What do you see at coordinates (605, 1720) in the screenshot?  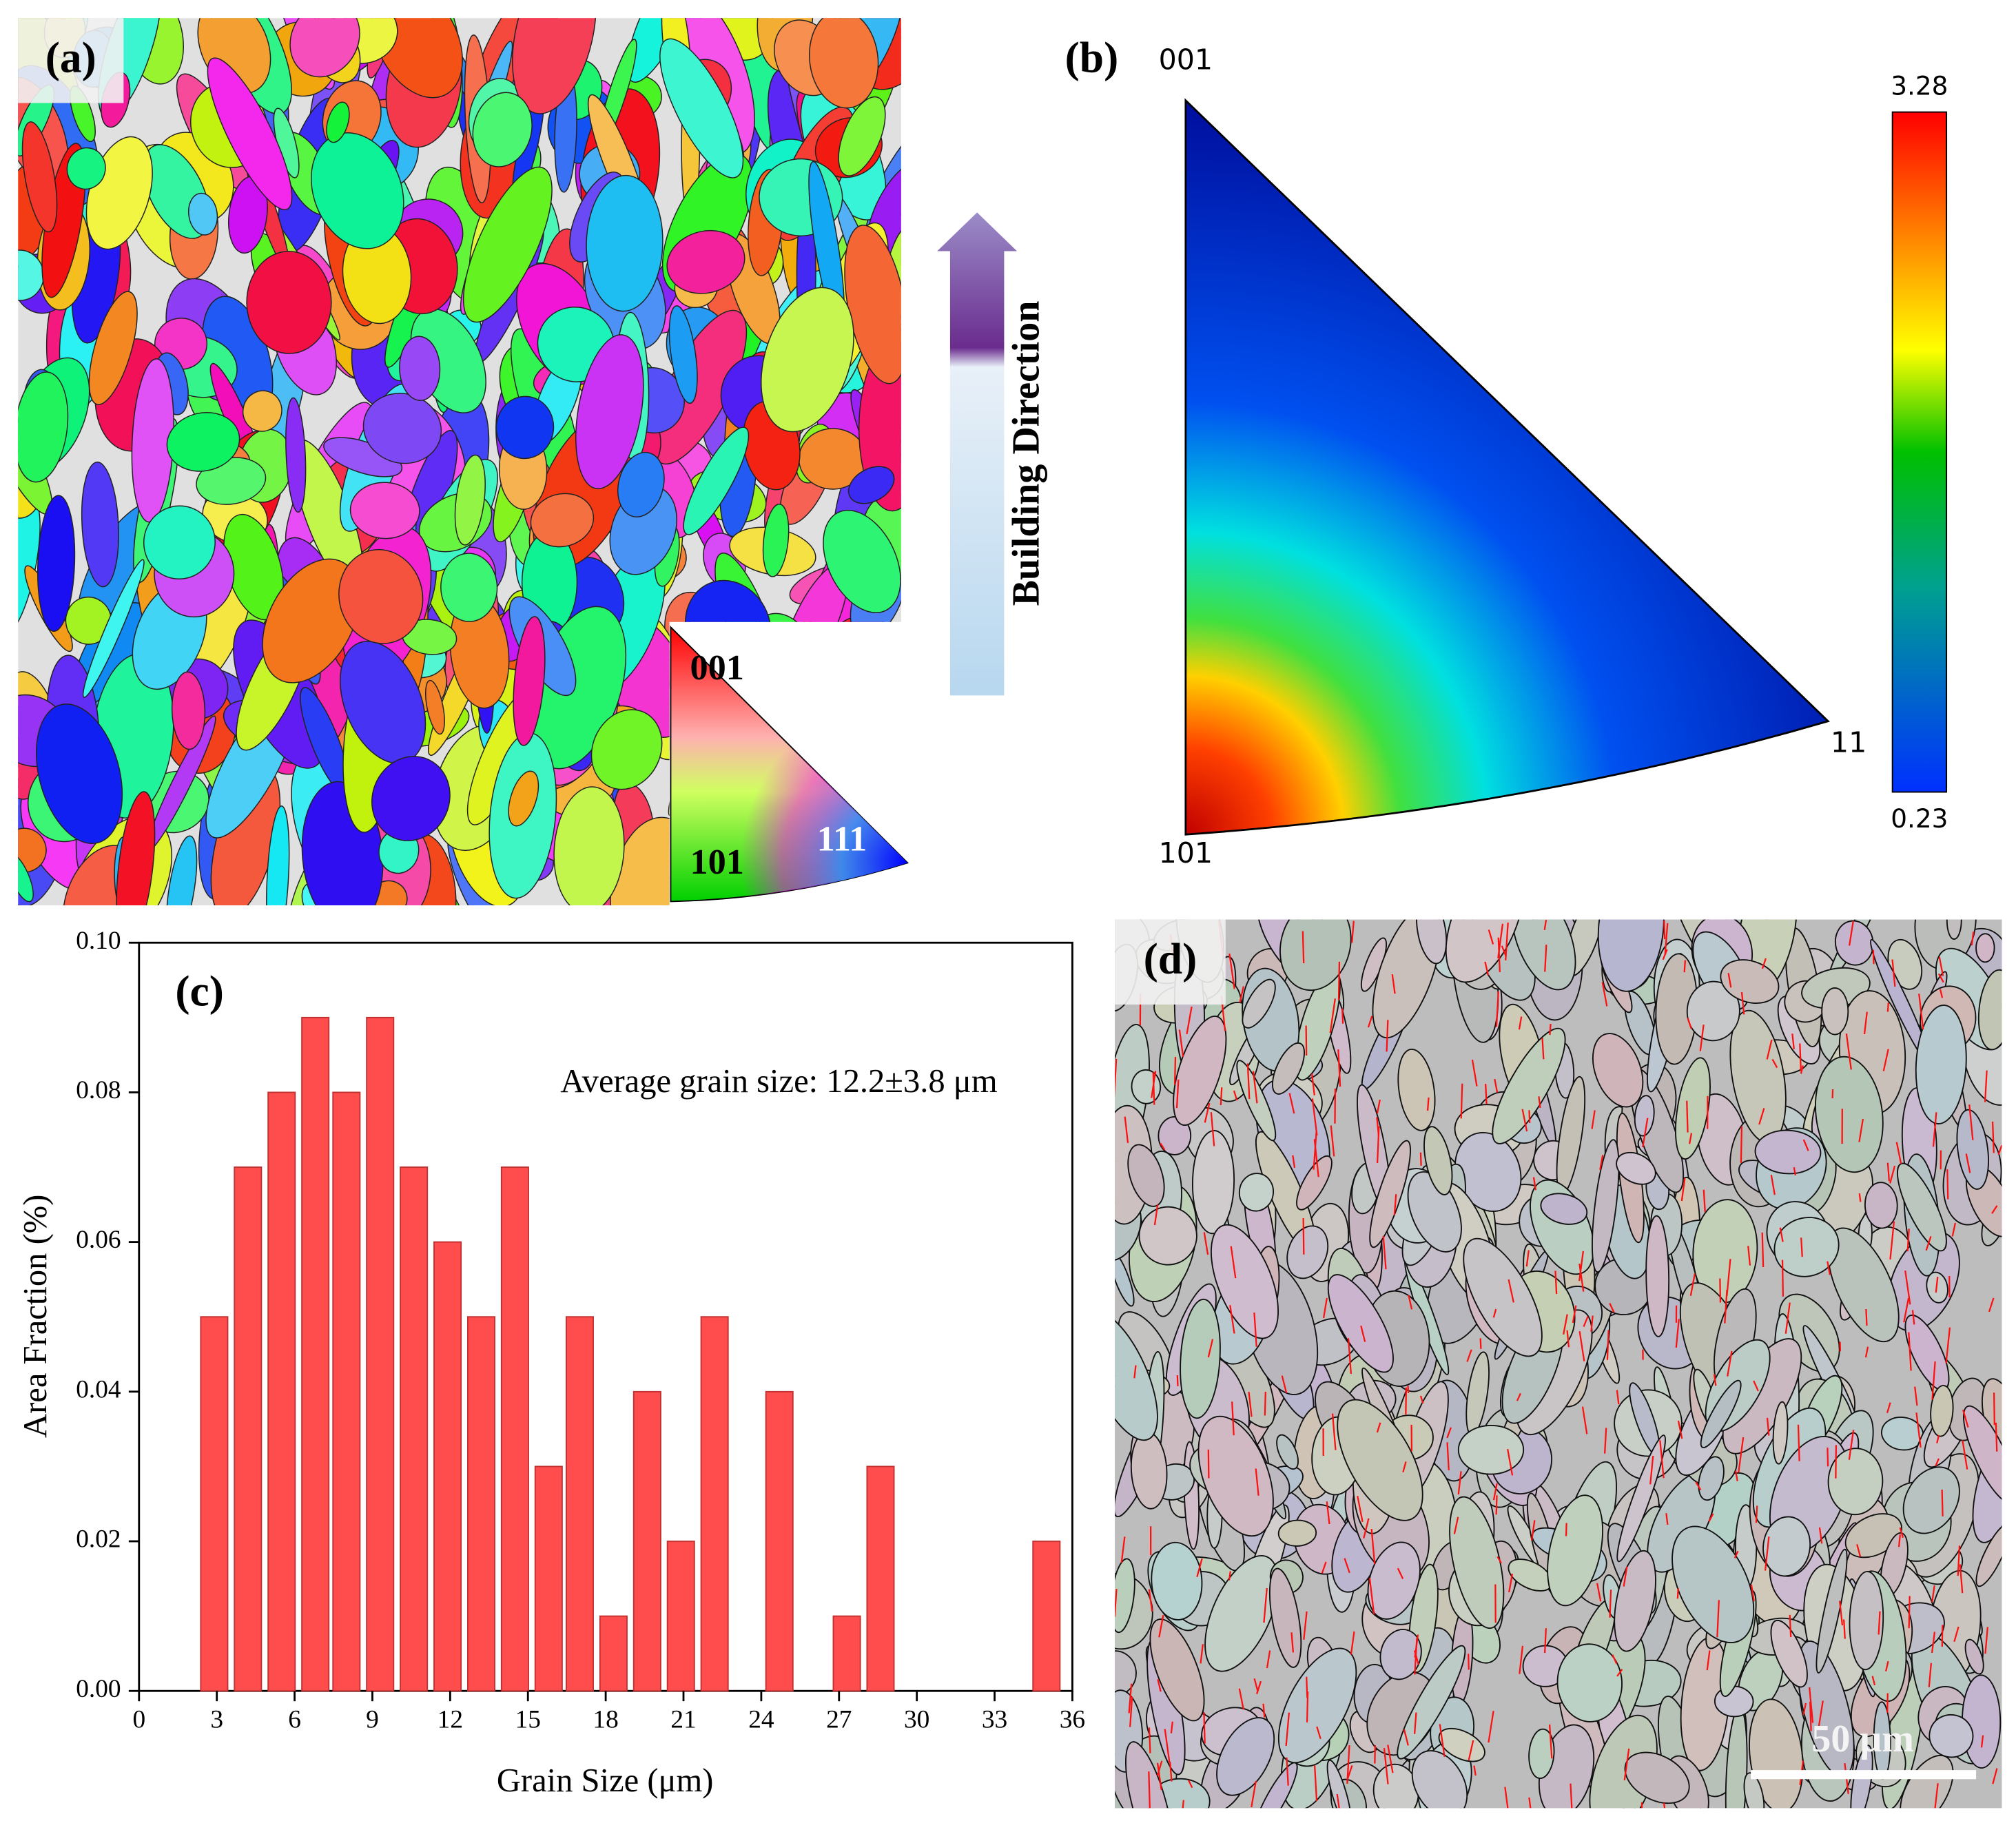 I see `x-tick-label: 18` at bounding box center [605, 1720].